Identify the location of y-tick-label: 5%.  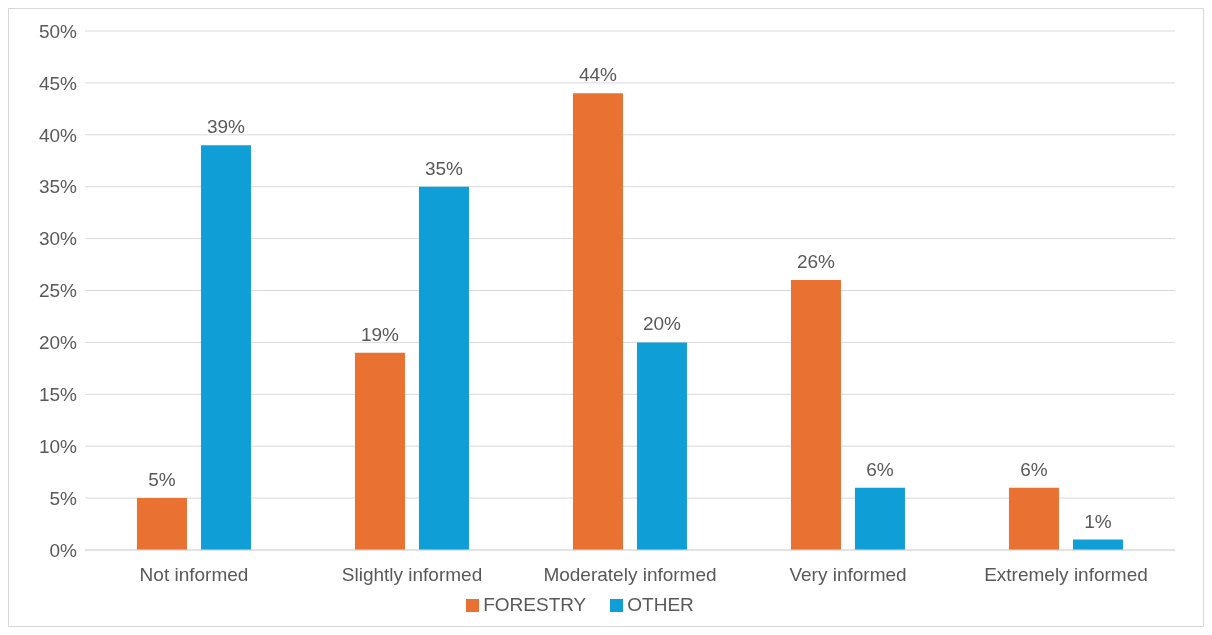
(63, 498).